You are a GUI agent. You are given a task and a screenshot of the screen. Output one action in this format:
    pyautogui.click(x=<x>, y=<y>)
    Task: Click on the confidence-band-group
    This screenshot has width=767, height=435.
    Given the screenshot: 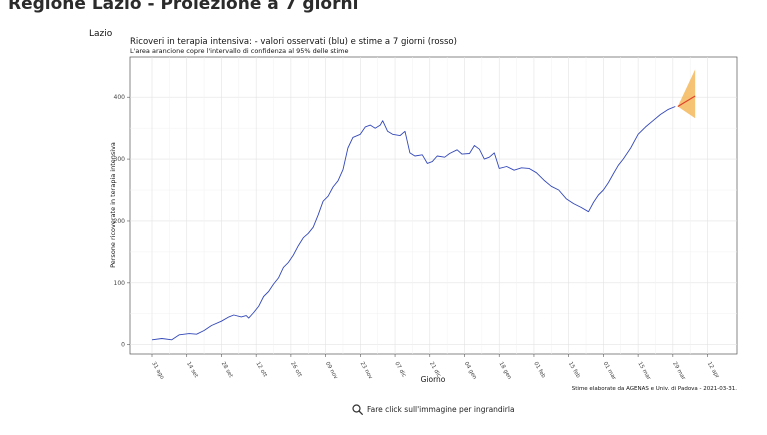 What is the action you would take?
    pyautogui.click(x=686, y=94)
    